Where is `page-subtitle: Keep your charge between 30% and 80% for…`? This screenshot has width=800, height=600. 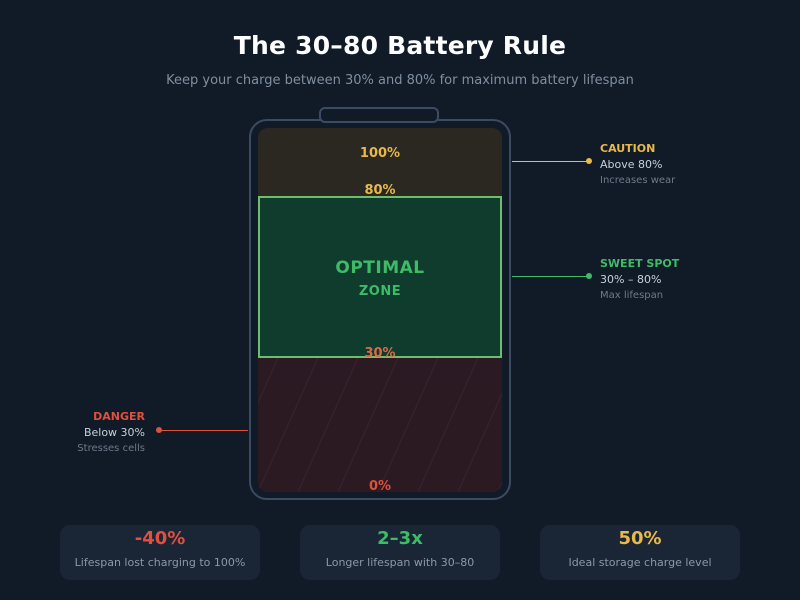 page-subtitle: Keep your charge between 30% and 80% for… is located at coordinates (400, 80).